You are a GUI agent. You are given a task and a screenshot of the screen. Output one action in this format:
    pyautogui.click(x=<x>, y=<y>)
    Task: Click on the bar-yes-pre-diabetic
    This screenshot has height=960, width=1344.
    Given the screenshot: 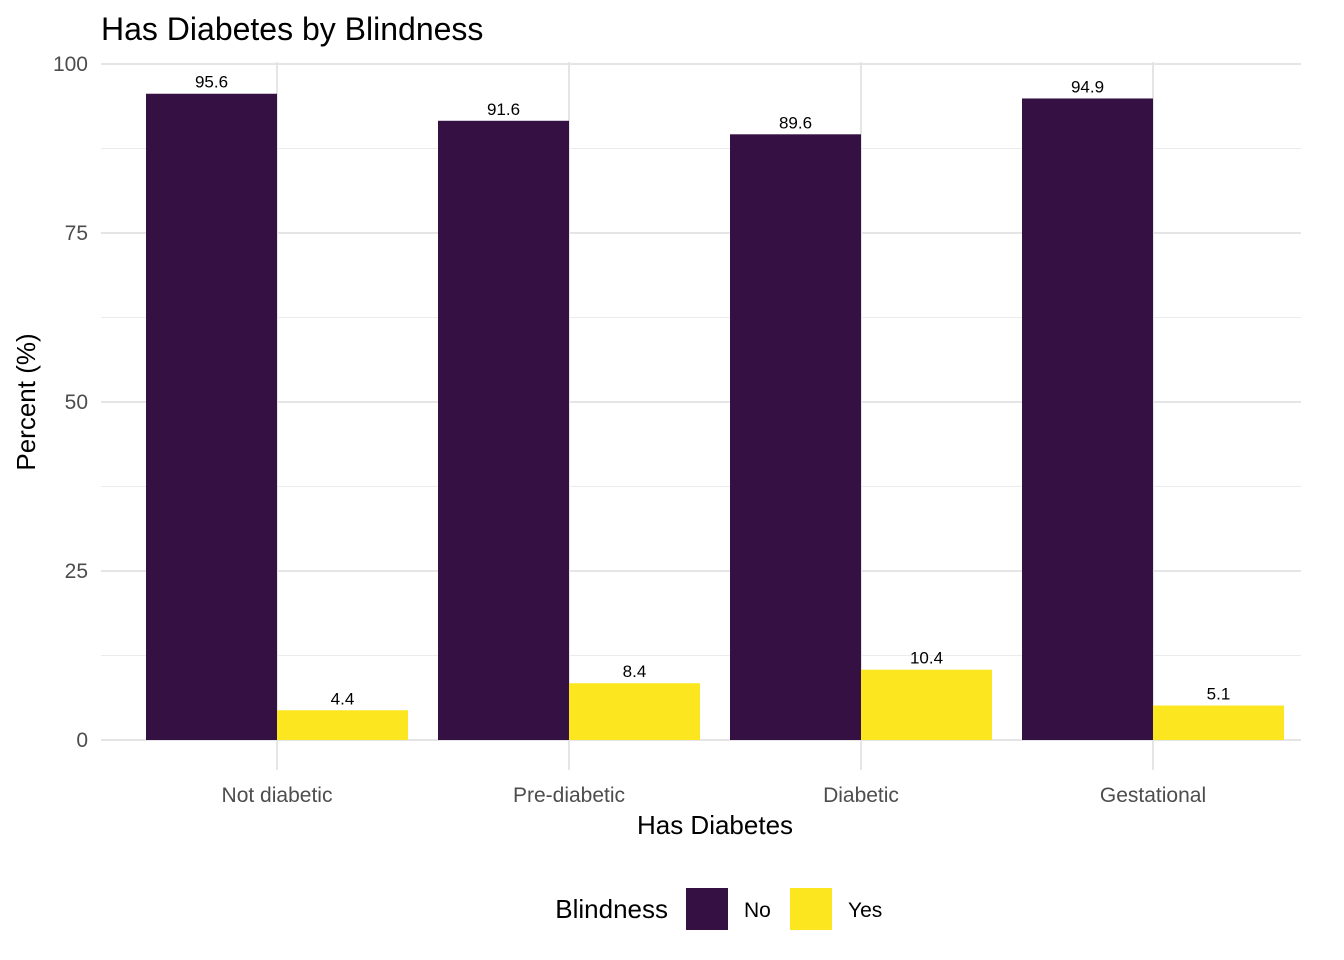 What is the action you would take?
    pyautogui.click(x=634, y=711)
    